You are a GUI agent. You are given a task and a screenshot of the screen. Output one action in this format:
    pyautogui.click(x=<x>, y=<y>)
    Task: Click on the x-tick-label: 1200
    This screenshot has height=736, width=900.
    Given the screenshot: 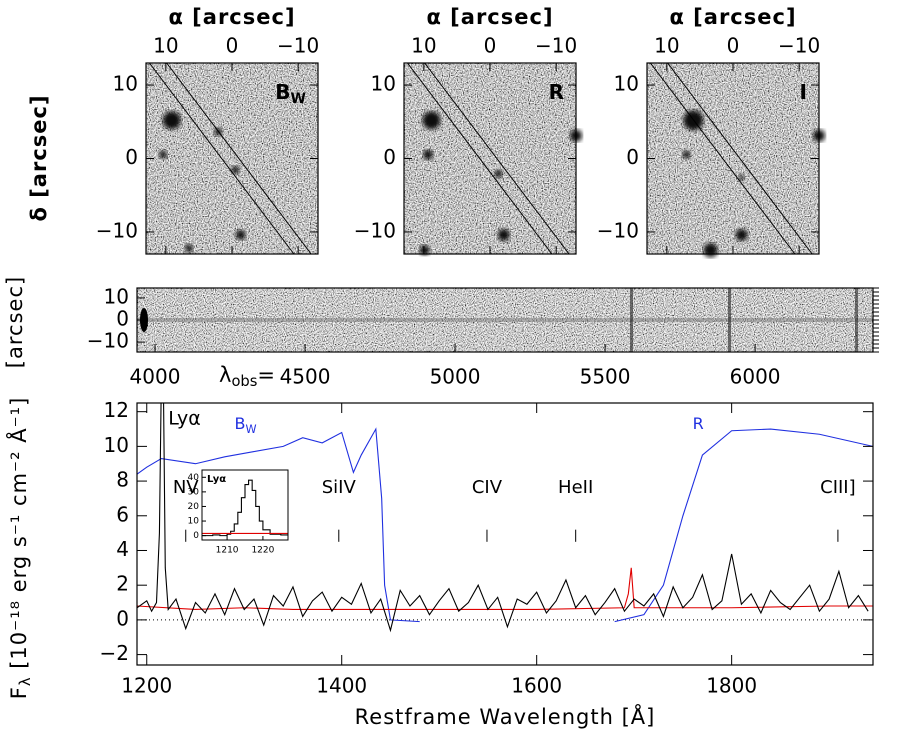 What is the action you would take?
    pyautogui.click(x=146, y=686)
    